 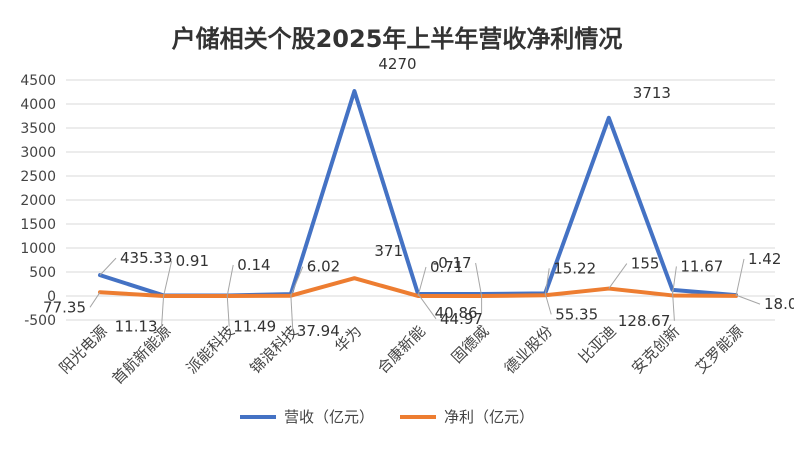 I want to click on y-axis-ticks: -500 0 500 1000 1500 2000 2500 3000 3500 4000 4500, so click(x=38, y=201).